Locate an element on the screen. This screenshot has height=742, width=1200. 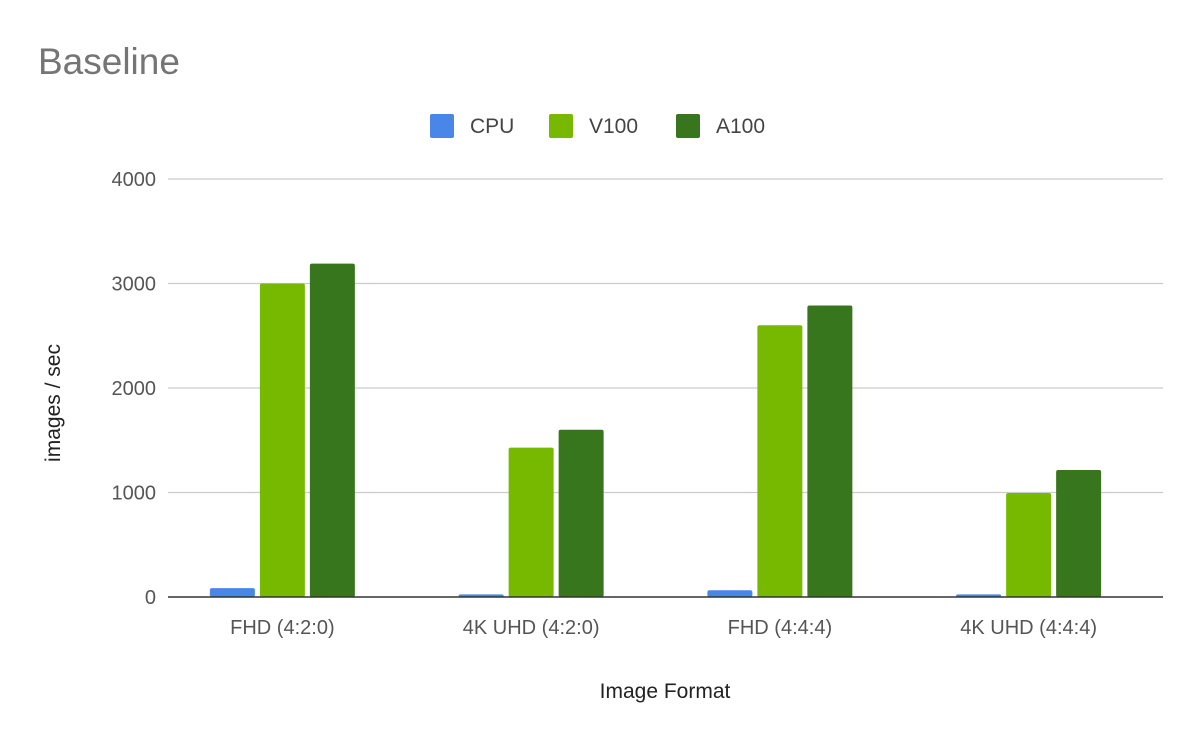
legend-label-a100: A100 is located at coordinates (740, 126).